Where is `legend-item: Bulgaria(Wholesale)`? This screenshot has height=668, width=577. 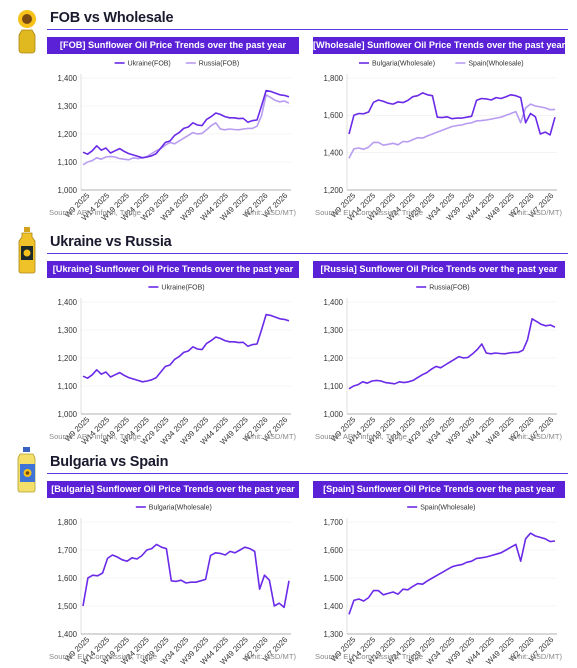 legend-item: Bulgaria(Wholesale) is located at coordinates (397, 64).